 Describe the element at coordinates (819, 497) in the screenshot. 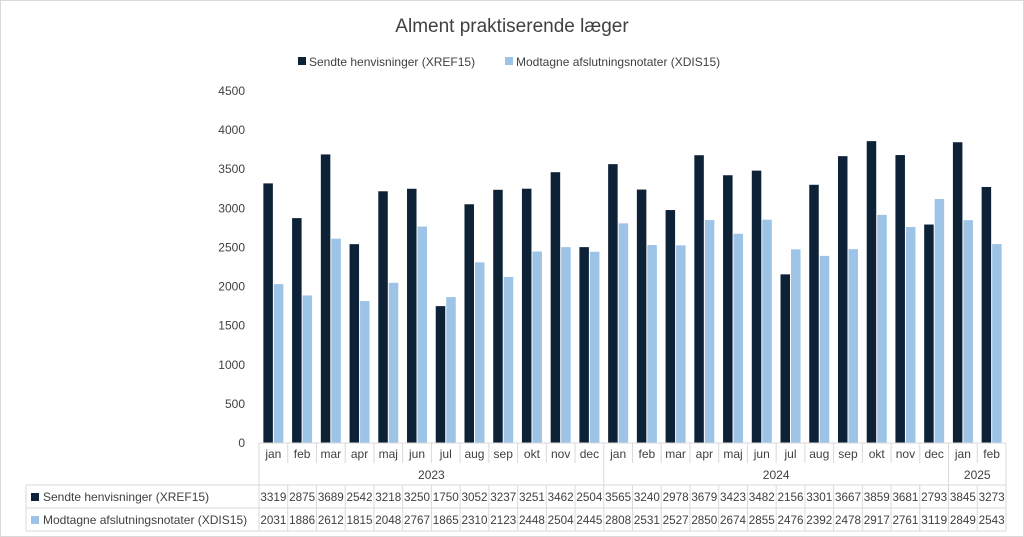

I see `table-cell: 3301` at that location.